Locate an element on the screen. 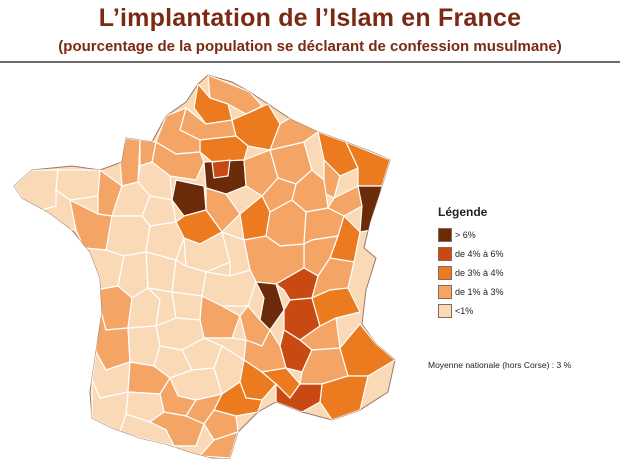 The width and height of the screenshot is (620, 474). dept-aisne is located at coordinates (256, 127).